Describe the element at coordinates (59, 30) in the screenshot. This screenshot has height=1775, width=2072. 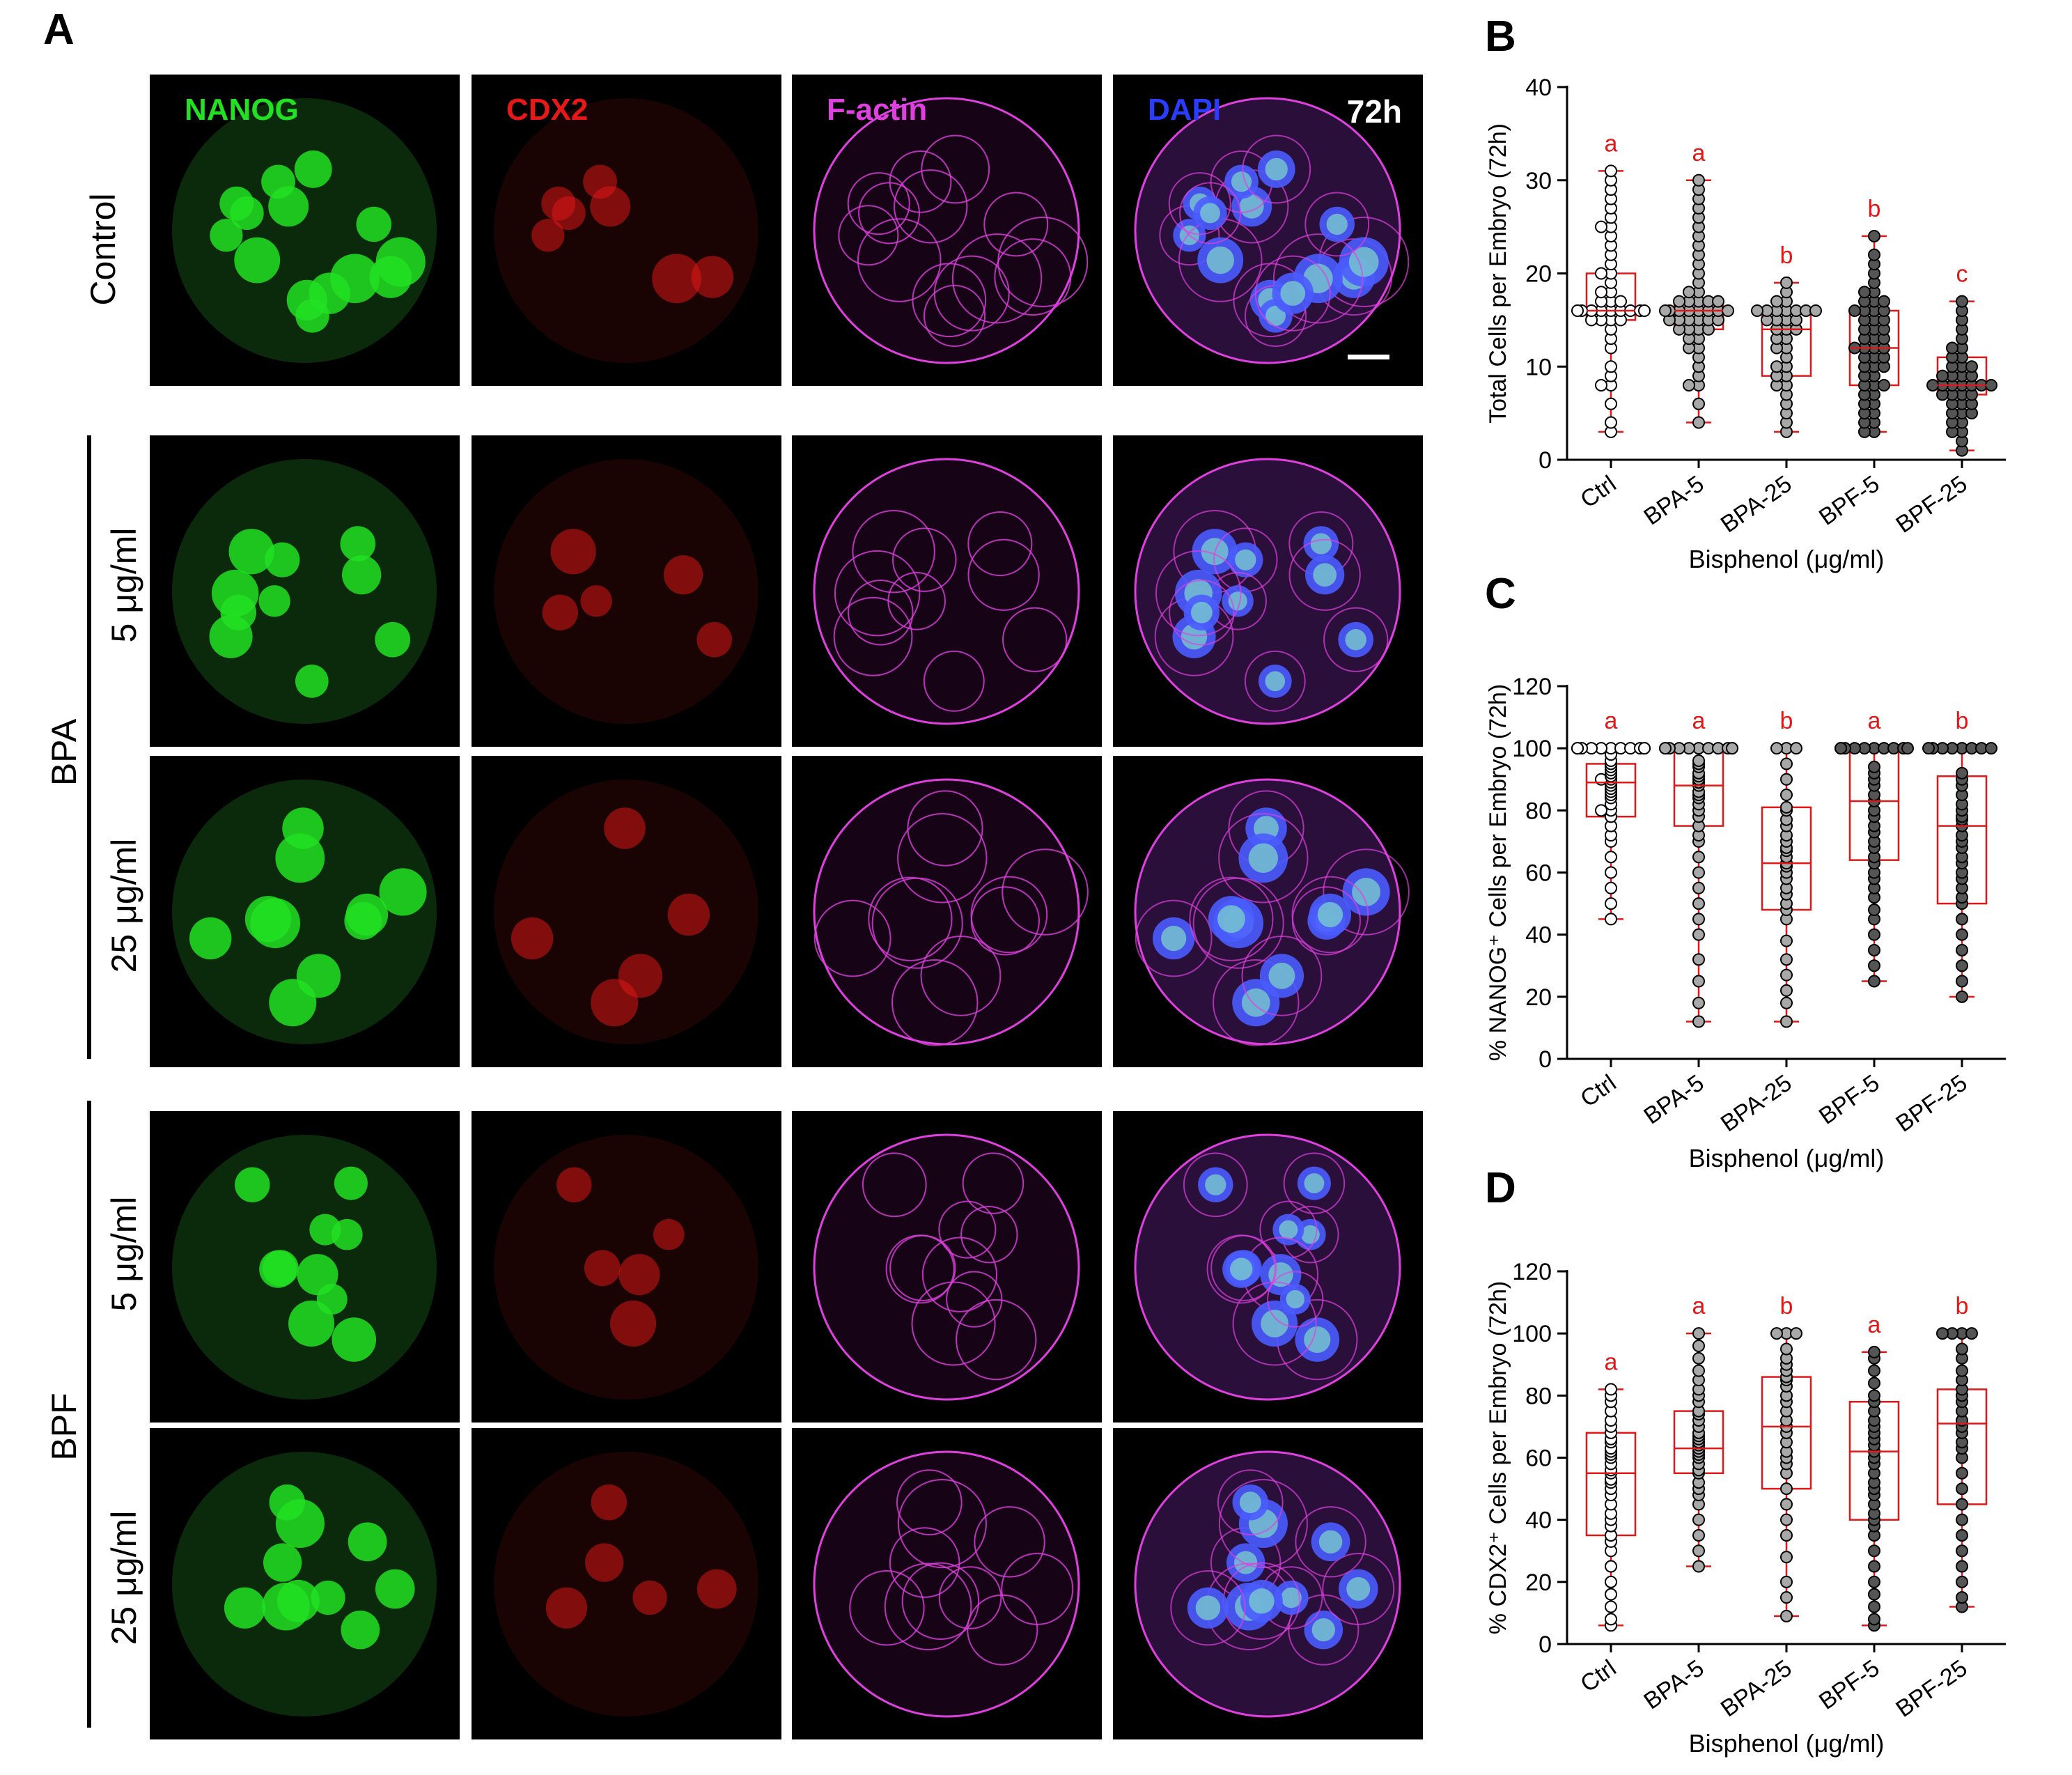
I see `panel-label-a: A` at that location.